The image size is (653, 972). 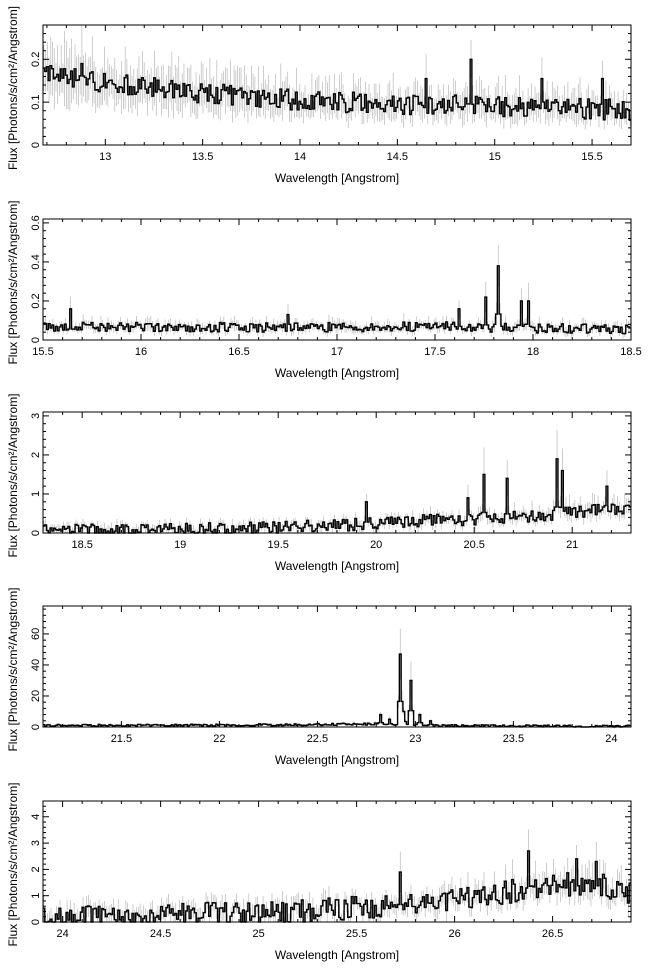 I want to click on x-tick-label: 19, so click(x=180, y=545).